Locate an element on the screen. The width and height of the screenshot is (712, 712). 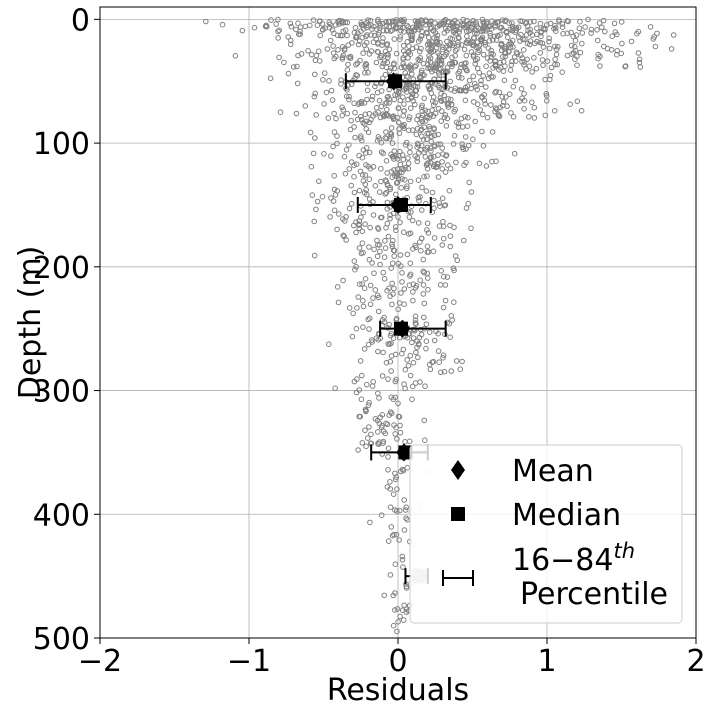
x-tick-label: 0 is located at coordinates (397, 661).